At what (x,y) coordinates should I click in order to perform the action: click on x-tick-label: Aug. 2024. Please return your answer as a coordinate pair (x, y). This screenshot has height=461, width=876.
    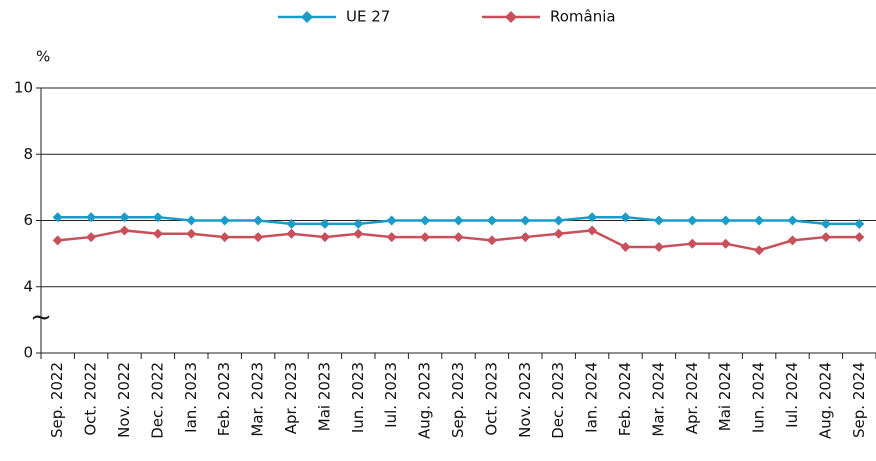
    Looking at the image, I should click on (825, 400).